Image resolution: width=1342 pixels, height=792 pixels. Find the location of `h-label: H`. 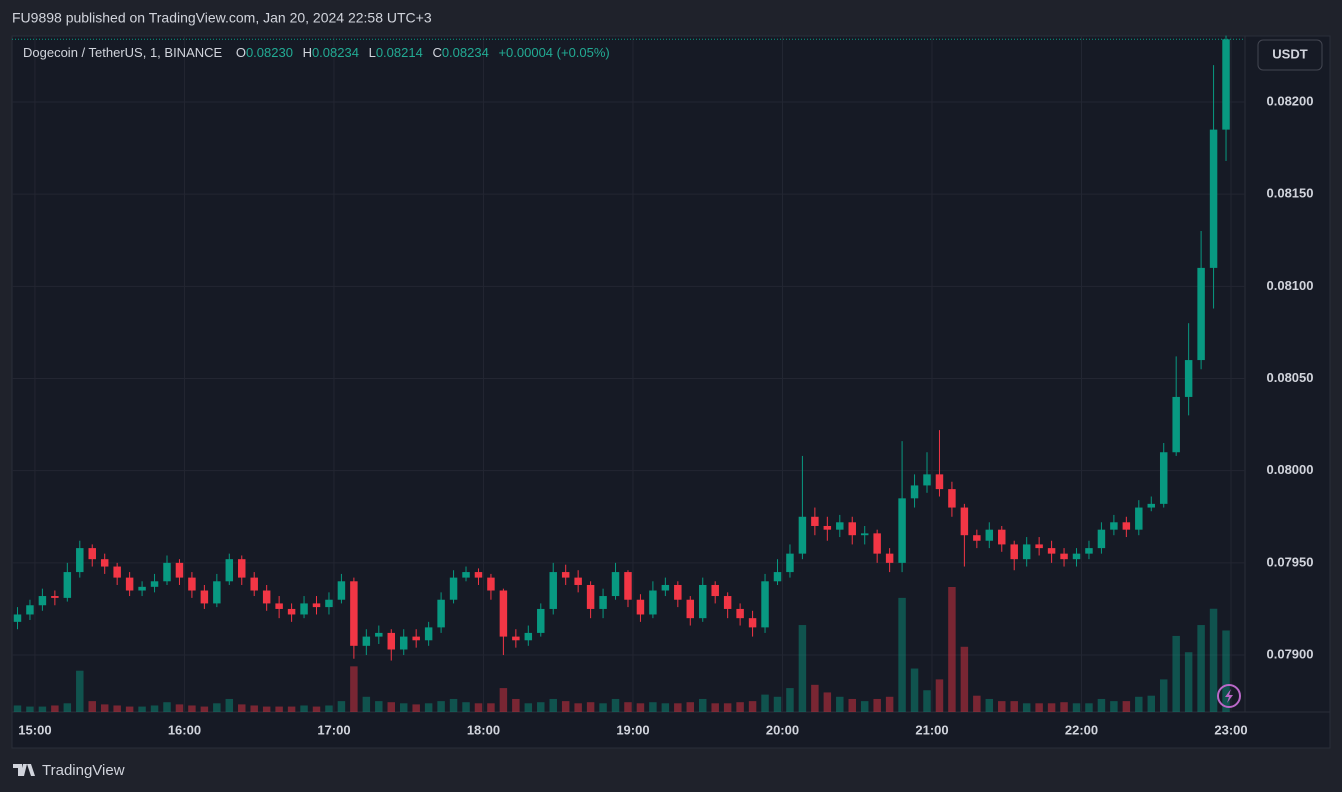

h-label: H is located at coordinates (307, 52).